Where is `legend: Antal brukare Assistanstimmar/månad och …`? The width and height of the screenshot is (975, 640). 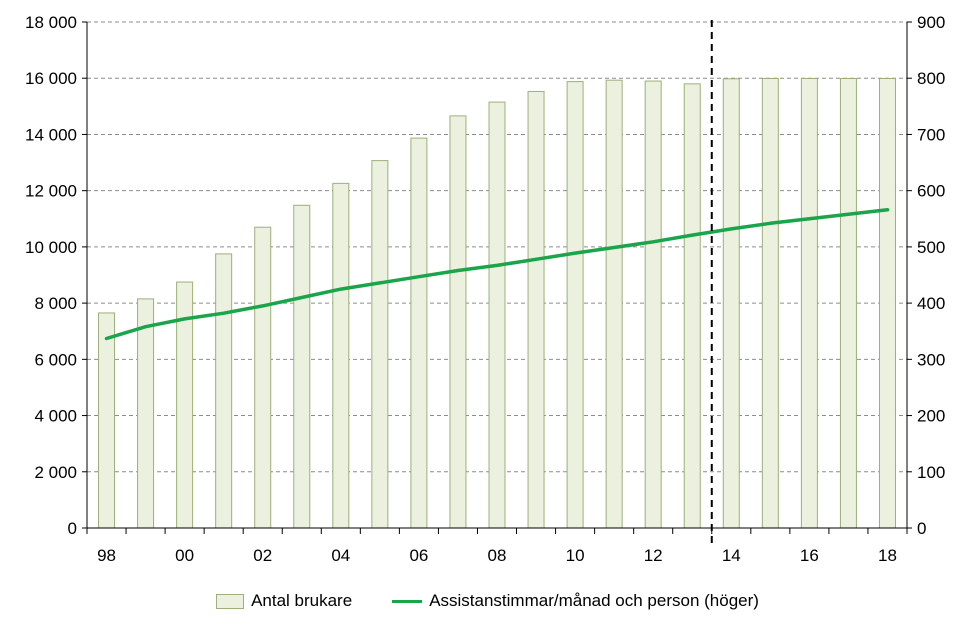 legend: Antal brukare Assistanstimmar/månad och … is located at coordinates (487, 601).